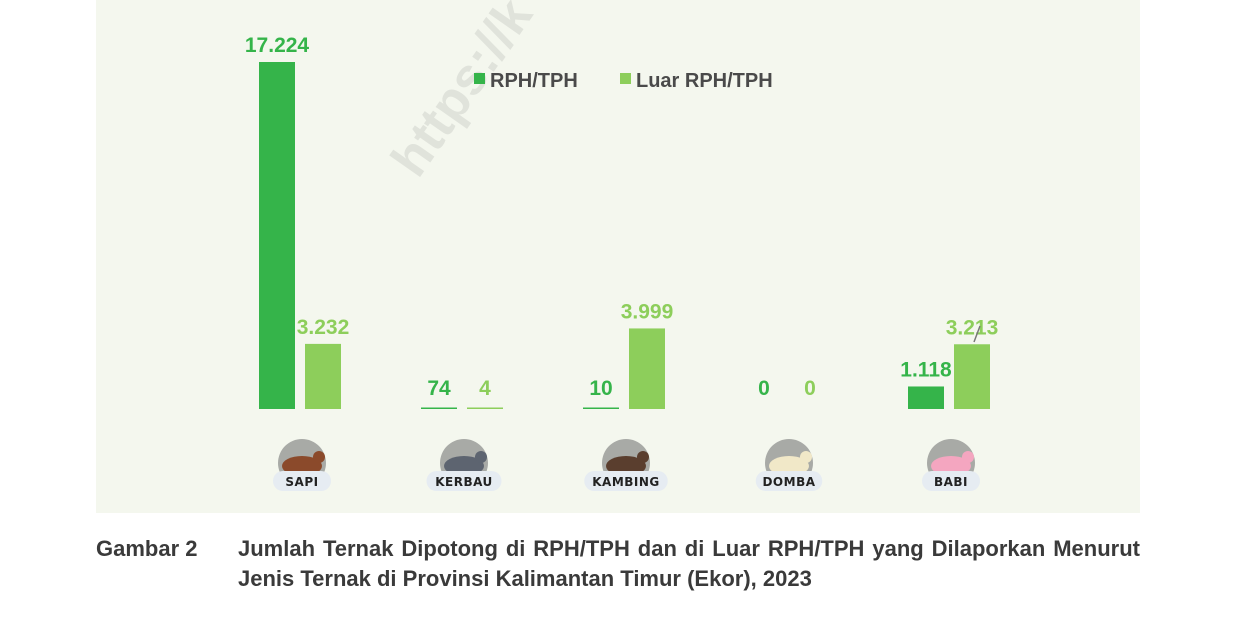 This screenshot has width=1248, height=627. What do you see at coordinates (810, 388) in the screenshot?
I see `value-label-domba-series2: 0` at bounding box center [810, 388].